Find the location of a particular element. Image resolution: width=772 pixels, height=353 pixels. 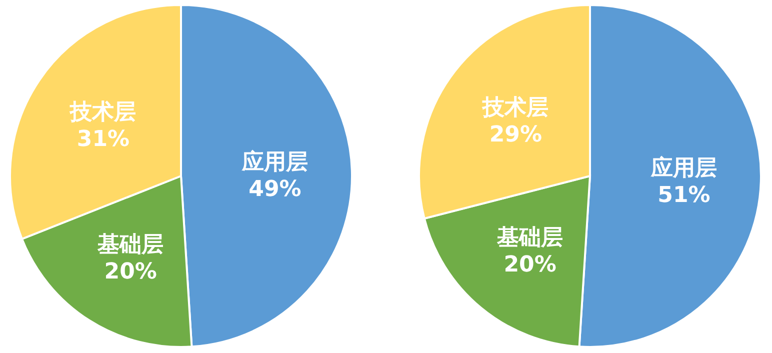

data-label: 31% is located at coordinates (103, 139).